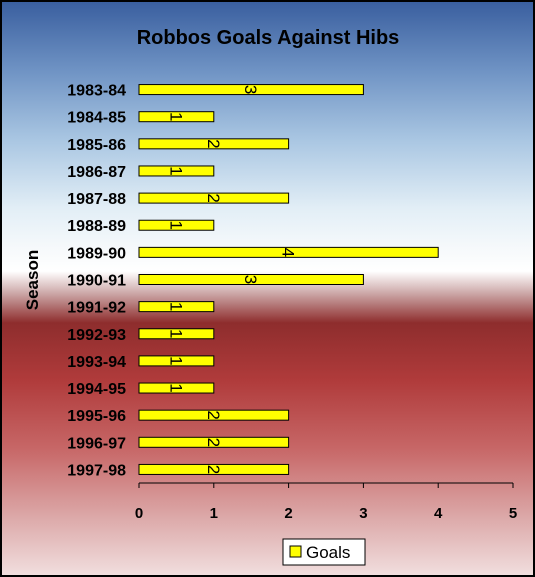  I want to click on legend-swatch, so click(295, 551).